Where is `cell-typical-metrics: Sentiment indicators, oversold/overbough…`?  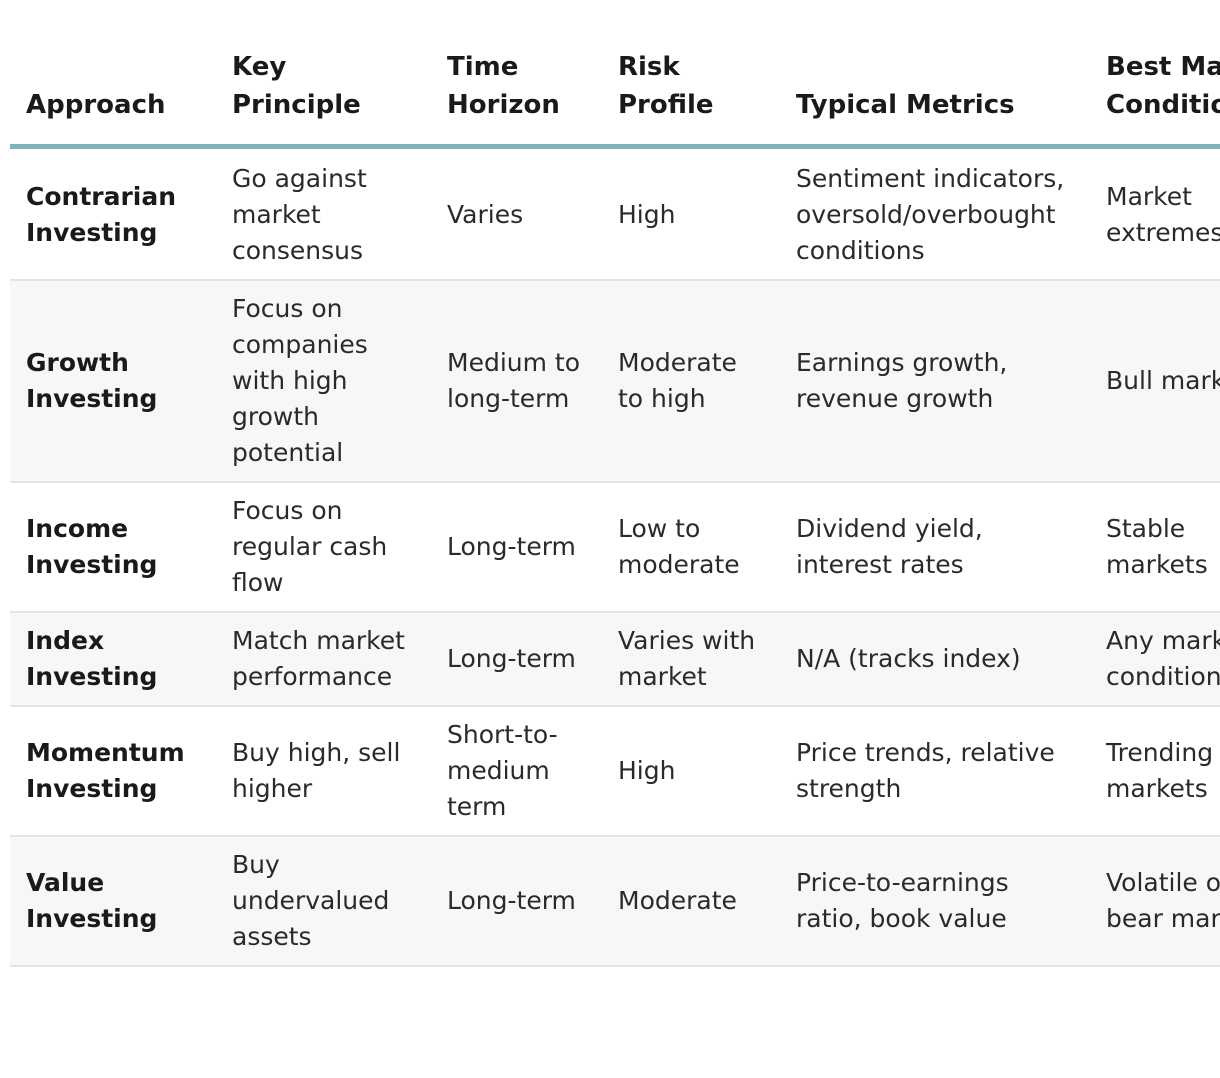
cell-typical-metrics: Sentiment indicators, oversold/overbough… is located at coordinates (935, 213).